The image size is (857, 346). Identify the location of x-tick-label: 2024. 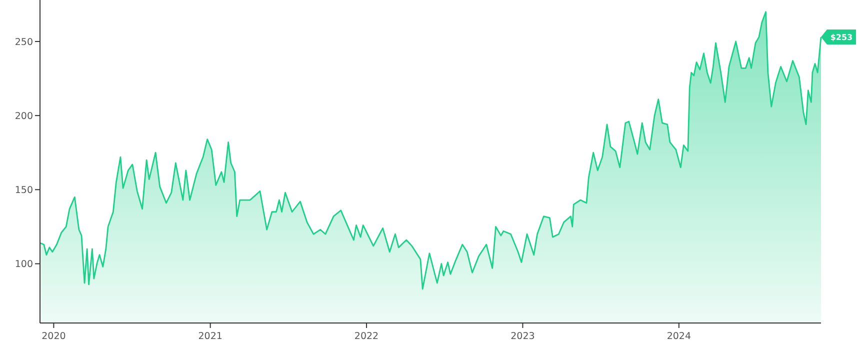
(679, 336).